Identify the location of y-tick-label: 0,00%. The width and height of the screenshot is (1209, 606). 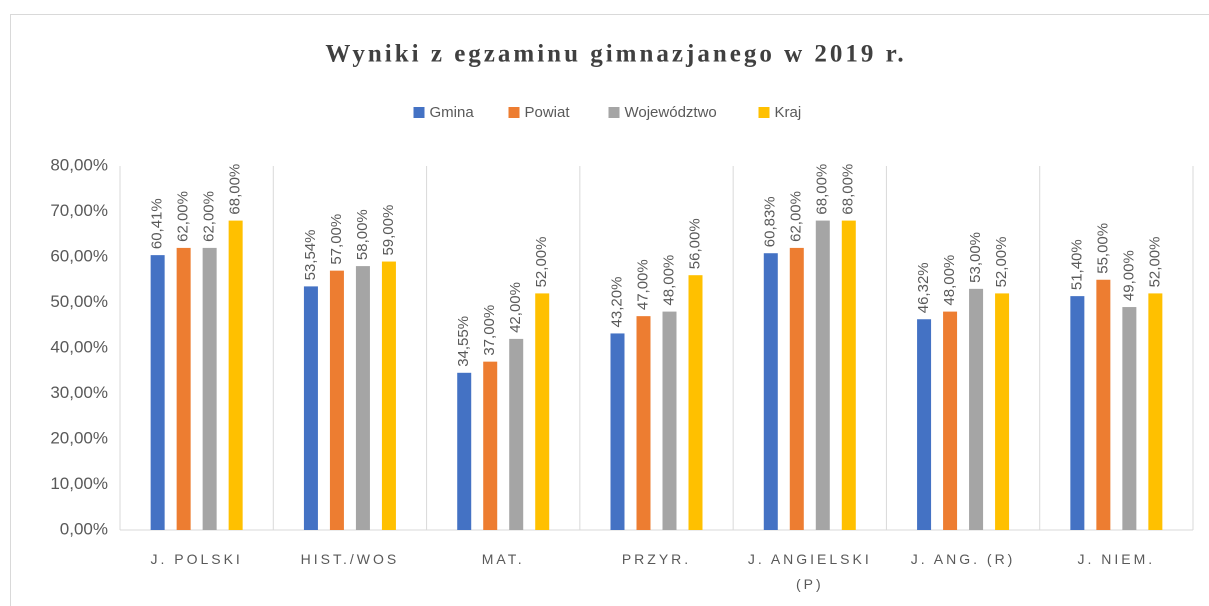
(84, 528).